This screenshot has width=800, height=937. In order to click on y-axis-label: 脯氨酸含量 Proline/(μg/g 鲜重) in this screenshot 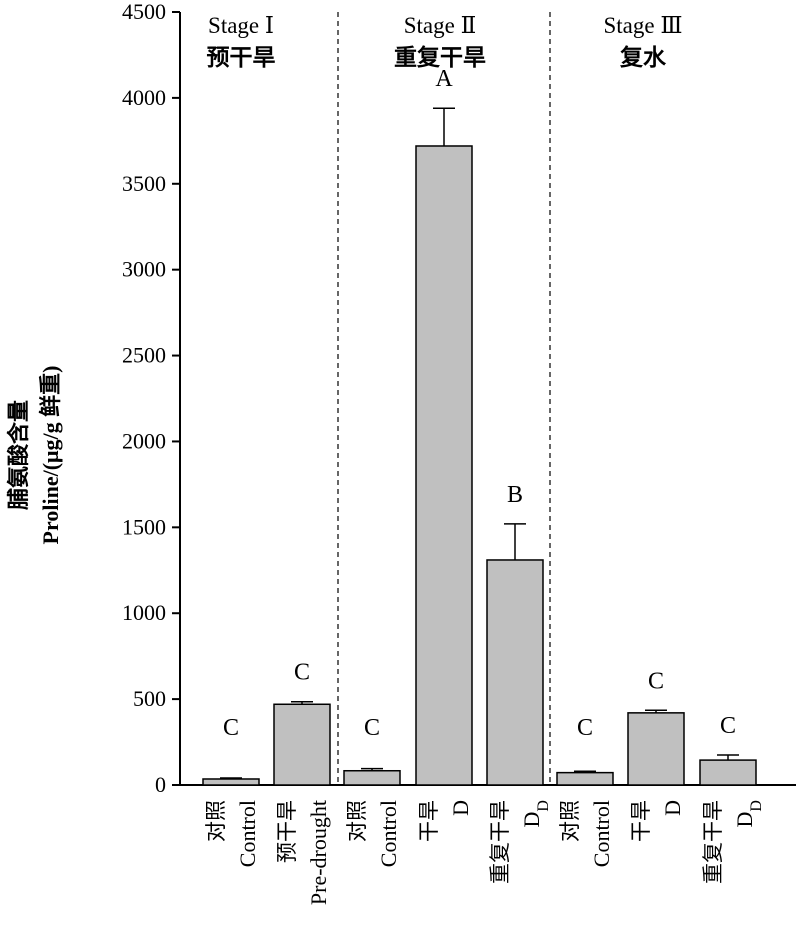, I will do `click(34, 455)`.